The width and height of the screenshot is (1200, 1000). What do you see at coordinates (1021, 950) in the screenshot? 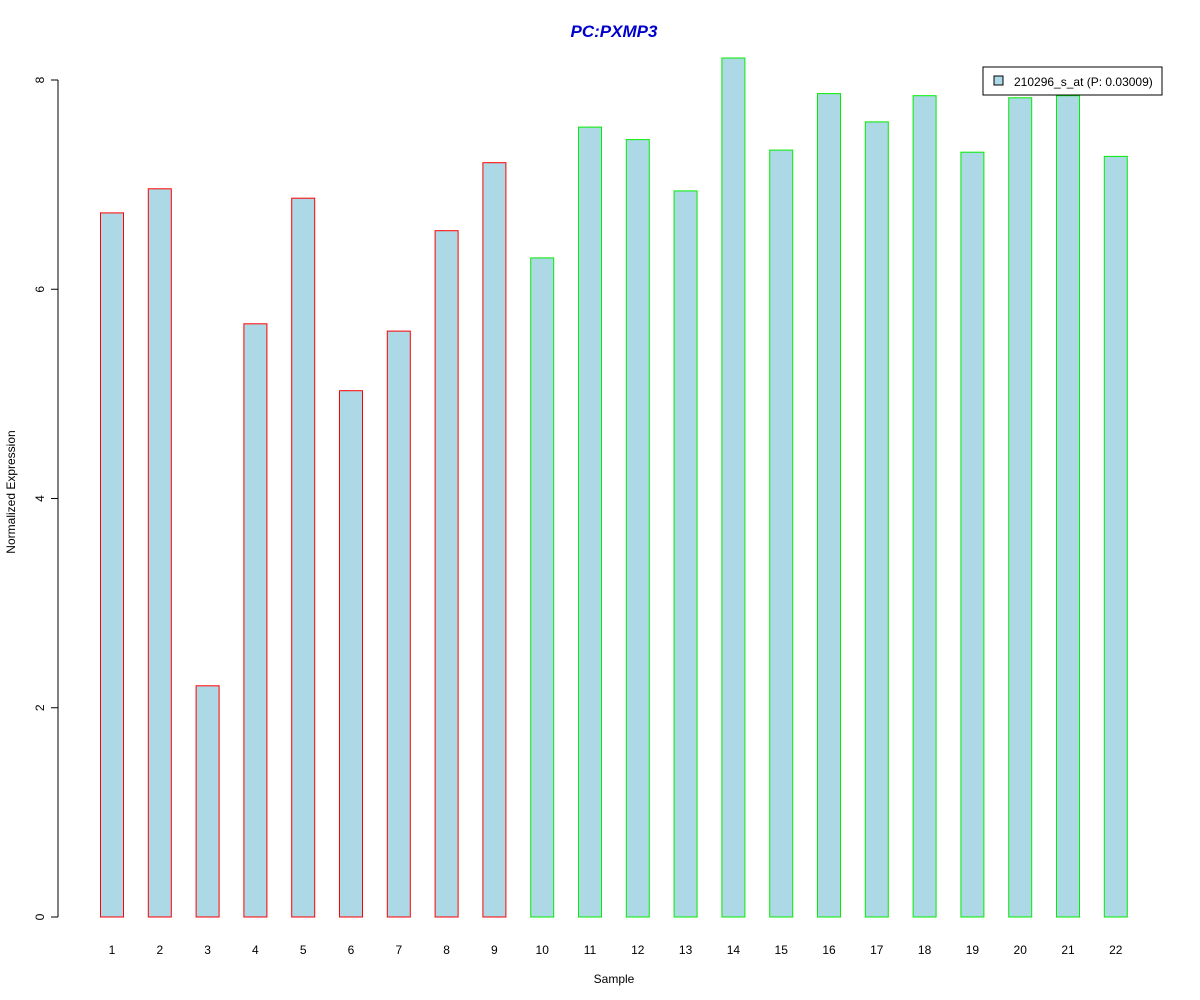
I see `x-tick-label: 20` at bounding box center [1021, 950].